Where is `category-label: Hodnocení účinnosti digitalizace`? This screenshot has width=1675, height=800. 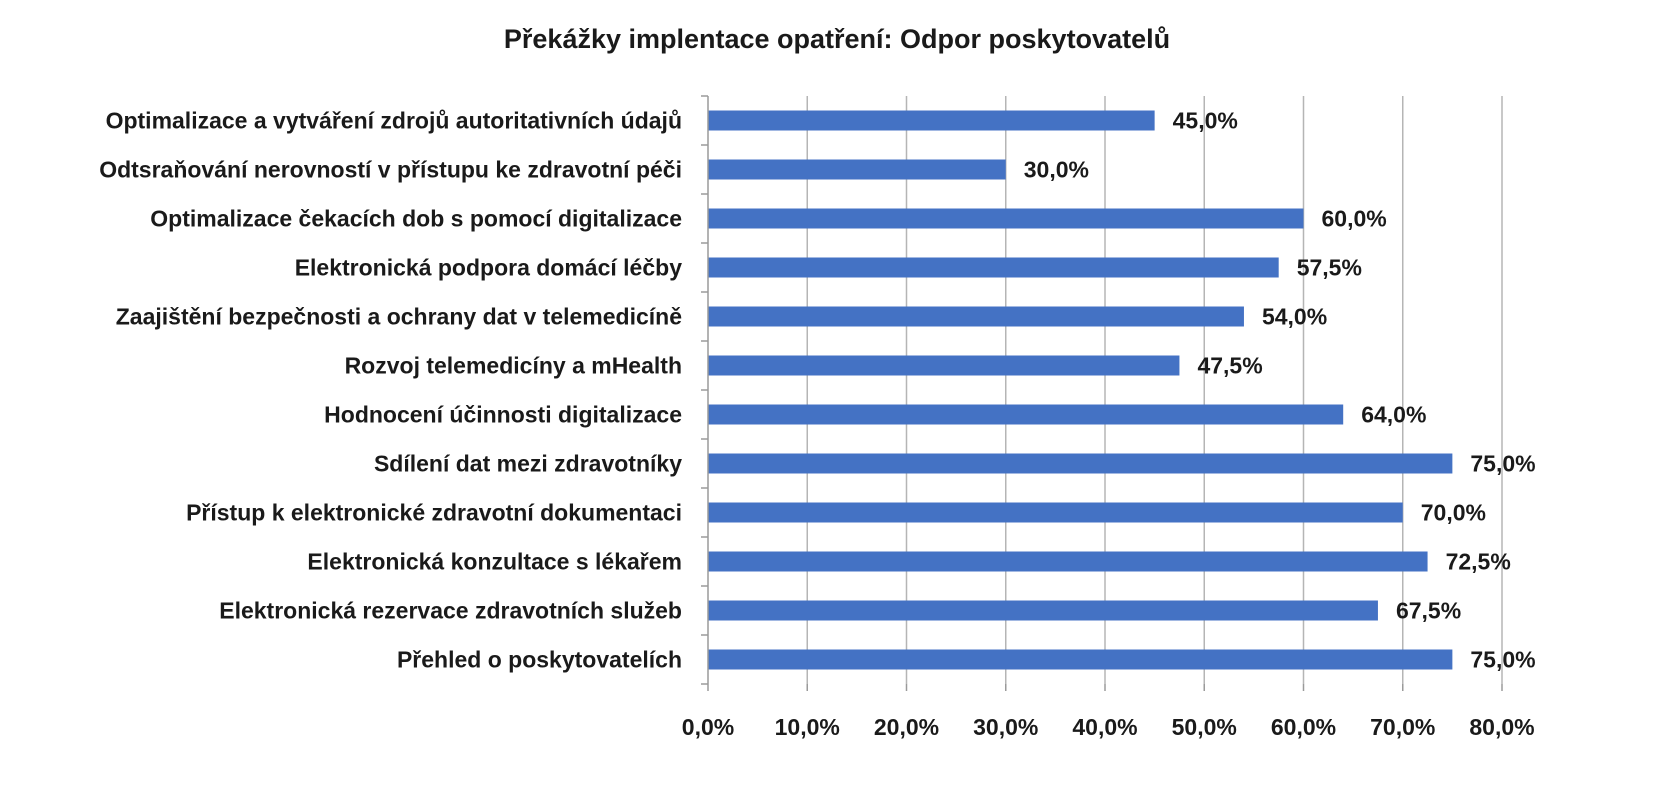 category-label: Hodnocení účinnosti digitalizace is located at coordinates (503, 415).